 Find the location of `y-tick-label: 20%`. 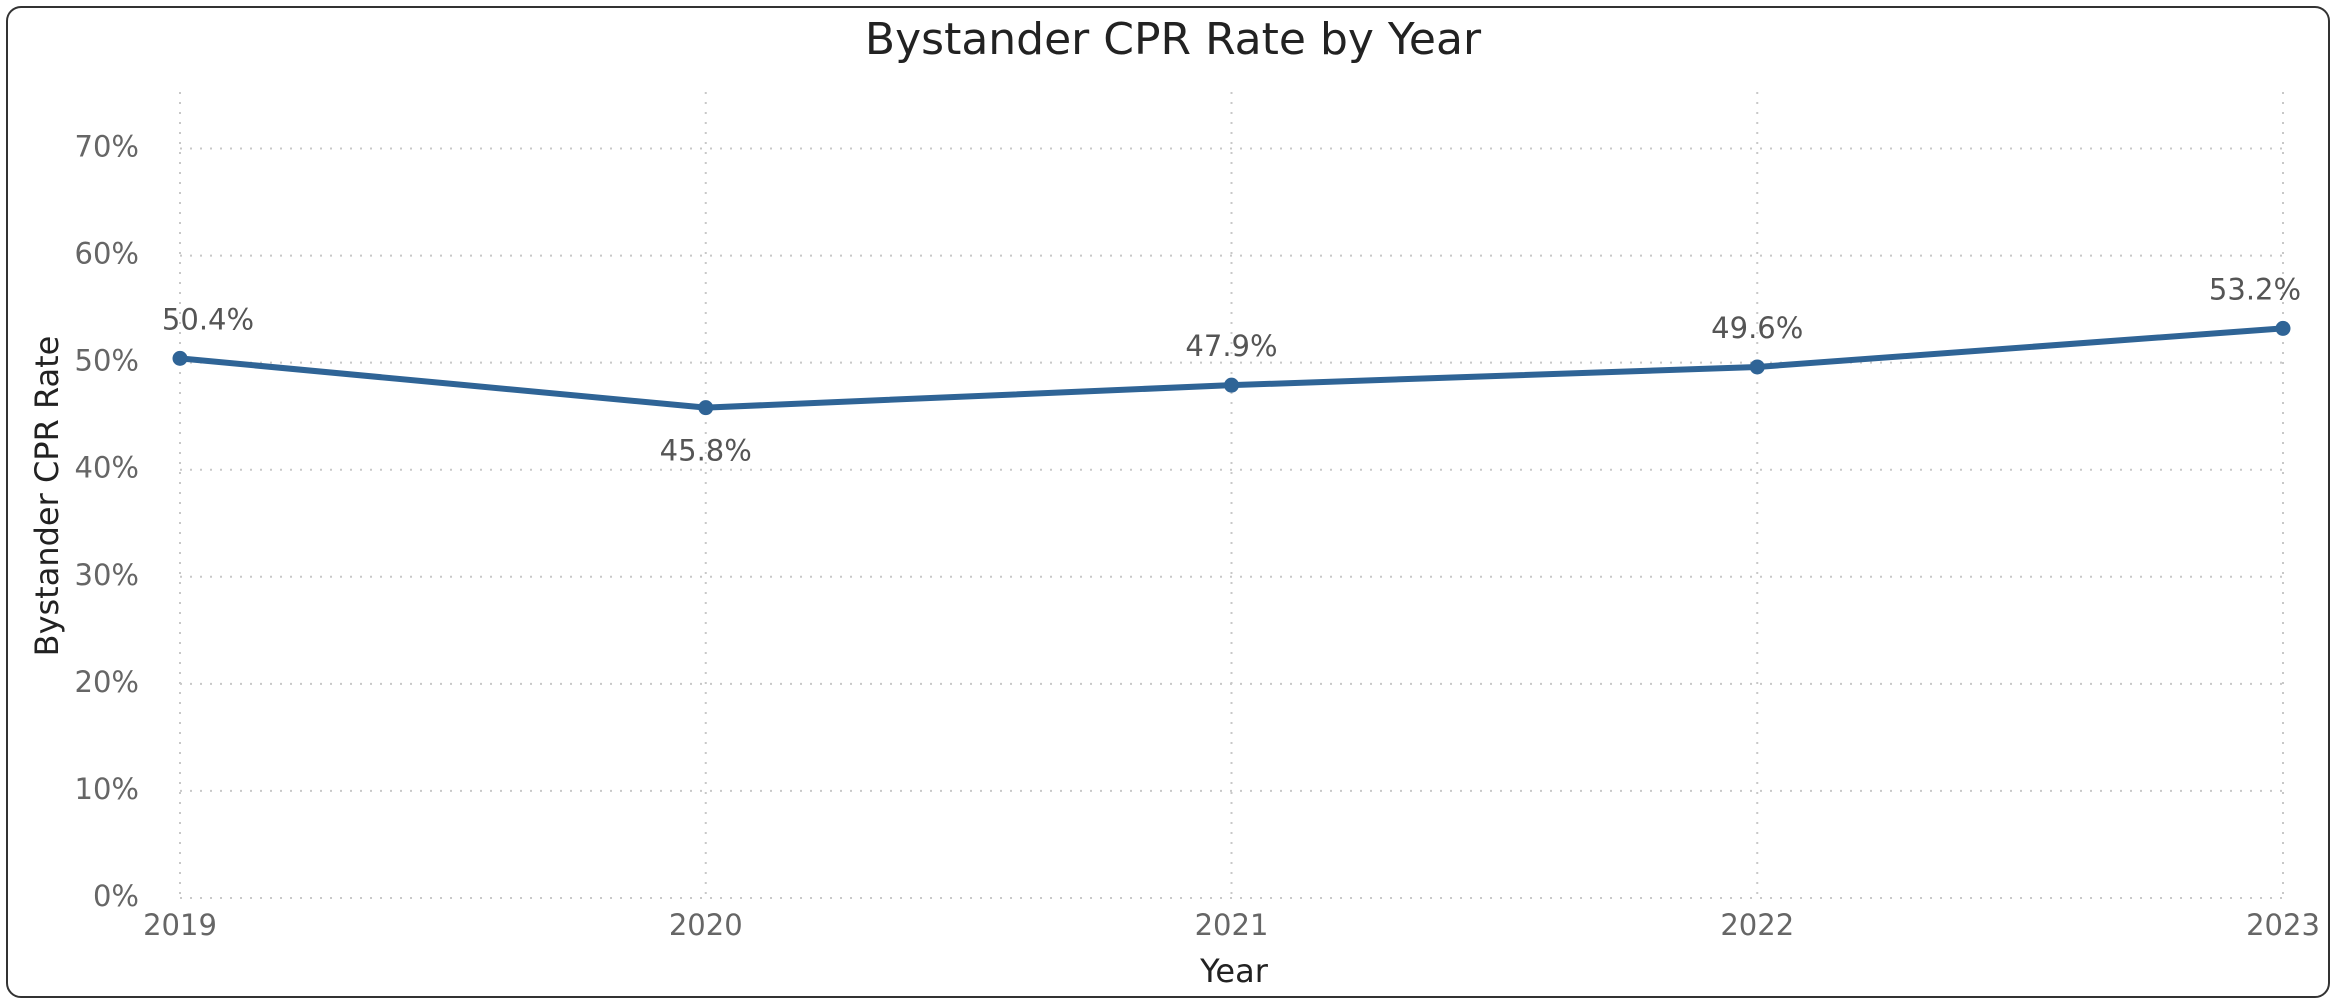

y-tick-label: 20% is located at coordinates (107, 682).